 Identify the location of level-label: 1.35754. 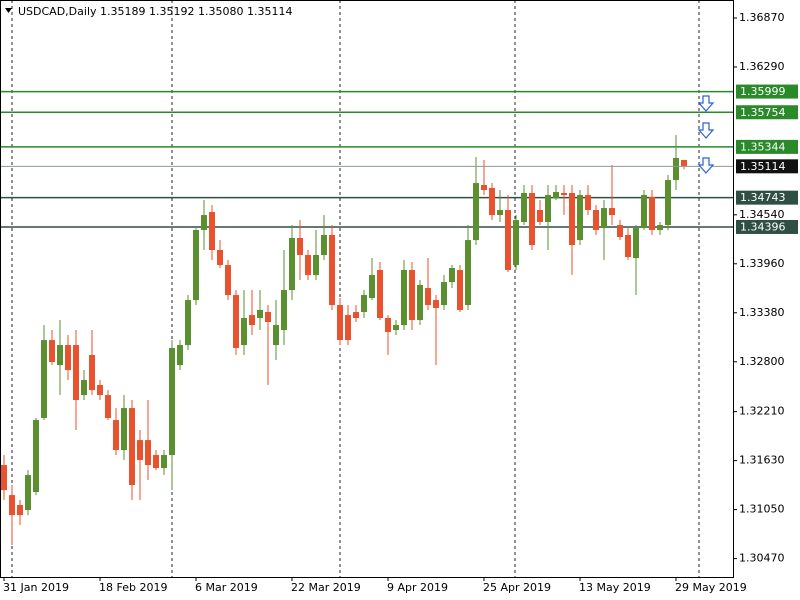
(763, 112).